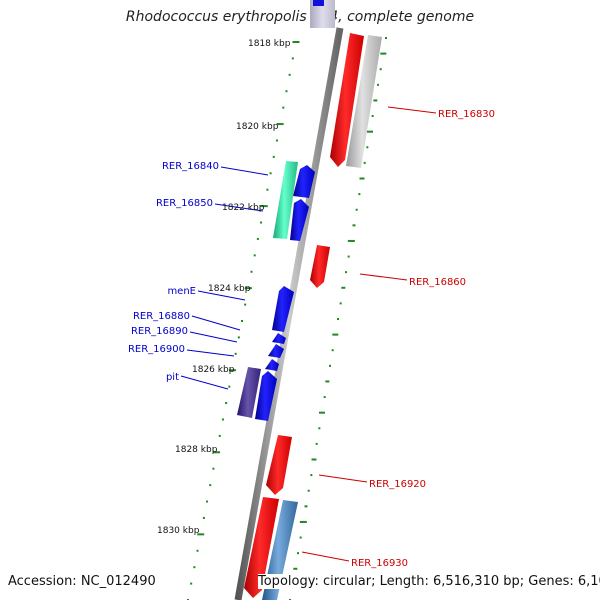 The height and width of the screenshot is (600, 600). I want to click on label-RER_16860: RER_16860, so click(437, 282).